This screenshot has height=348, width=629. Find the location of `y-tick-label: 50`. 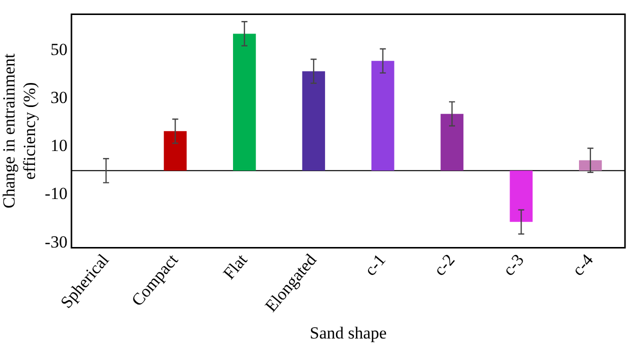

y-tick-label: 50 is located at coordinates (59, 49).